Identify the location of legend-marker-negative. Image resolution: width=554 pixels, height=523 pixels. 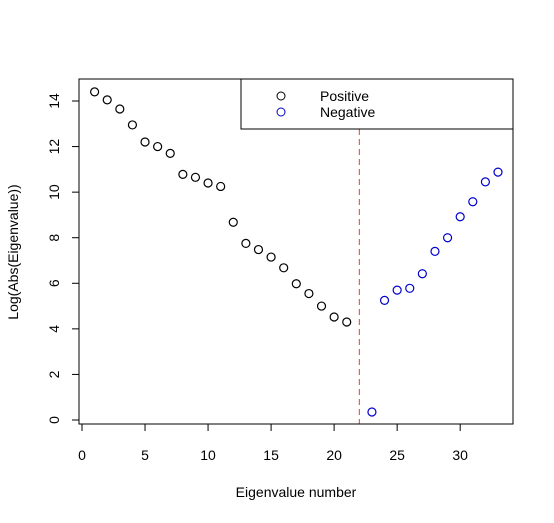
(281, 112).